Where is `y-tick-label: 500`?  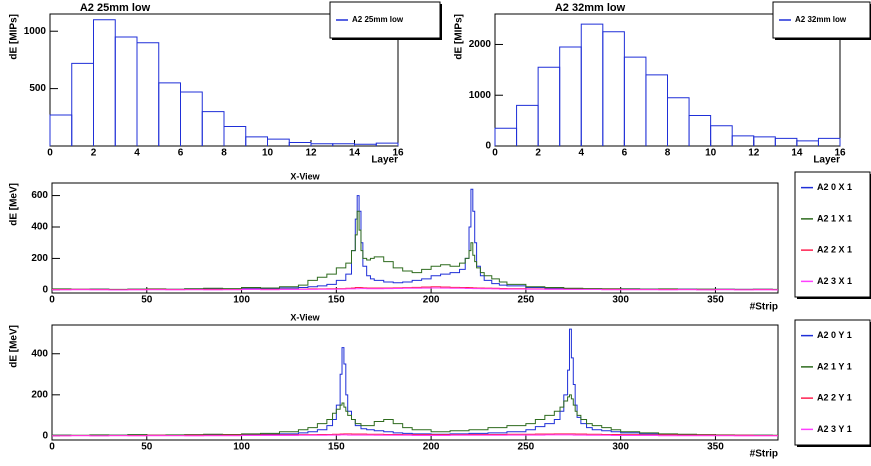 y-tick-label: 500 is located at coordinates (37, 88).